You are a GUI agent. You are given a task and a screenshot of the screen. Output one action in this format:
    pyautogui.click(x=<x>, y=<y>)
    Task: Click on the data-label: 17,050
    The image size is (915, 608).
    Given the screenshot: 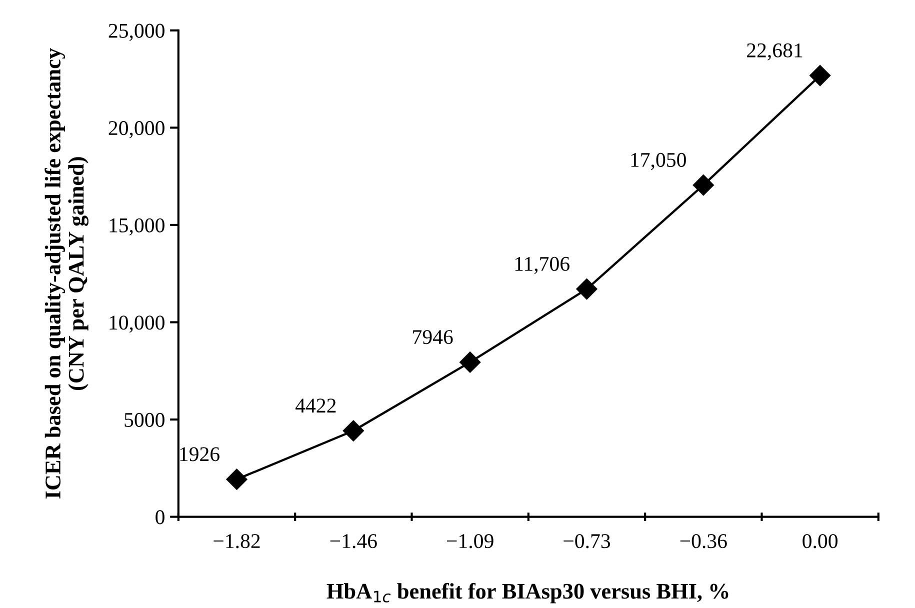 What is the action you would take?
    pyautogui.click(x=658, y=161)
    